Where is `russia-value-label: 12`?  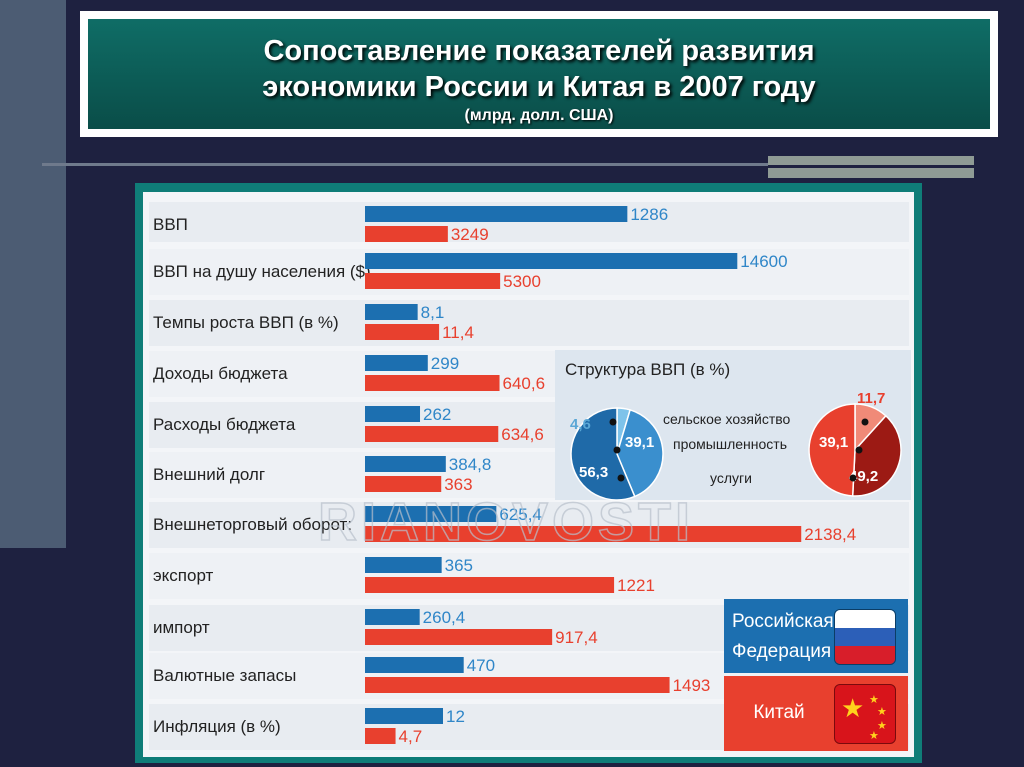 russia-value-label: 12 is located at coordinates (455, 716).